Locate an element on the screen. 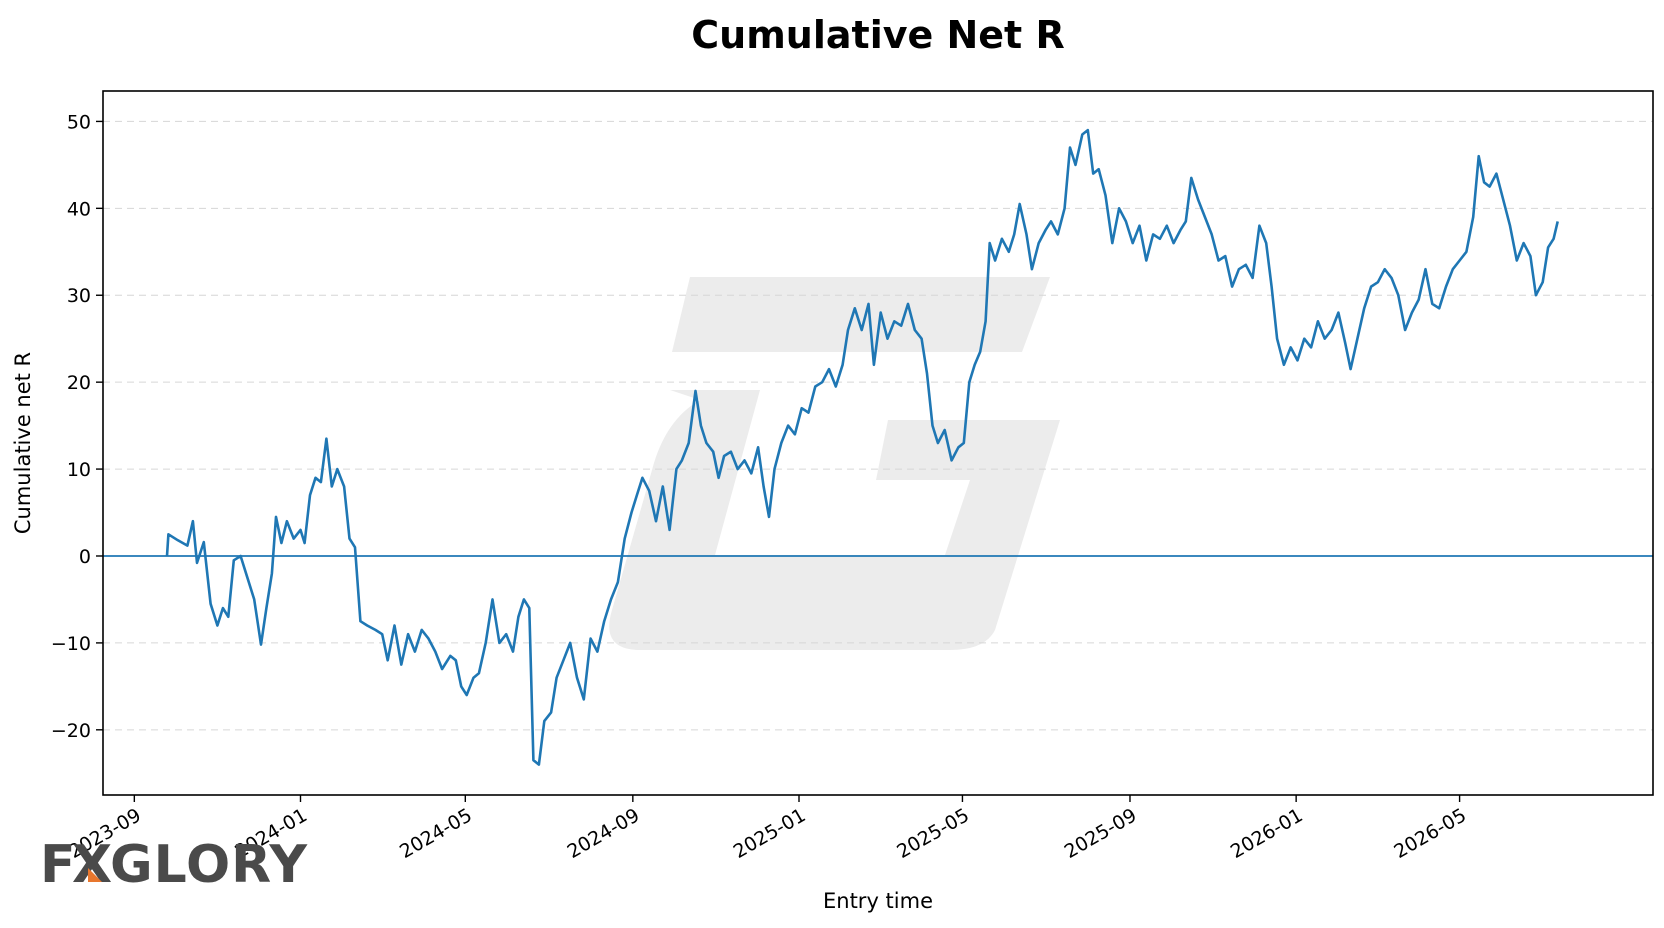 The height and width of the screenshot is (928, 1664). x-tick-label: 2026-05 is located at coordinates (1430, 833).